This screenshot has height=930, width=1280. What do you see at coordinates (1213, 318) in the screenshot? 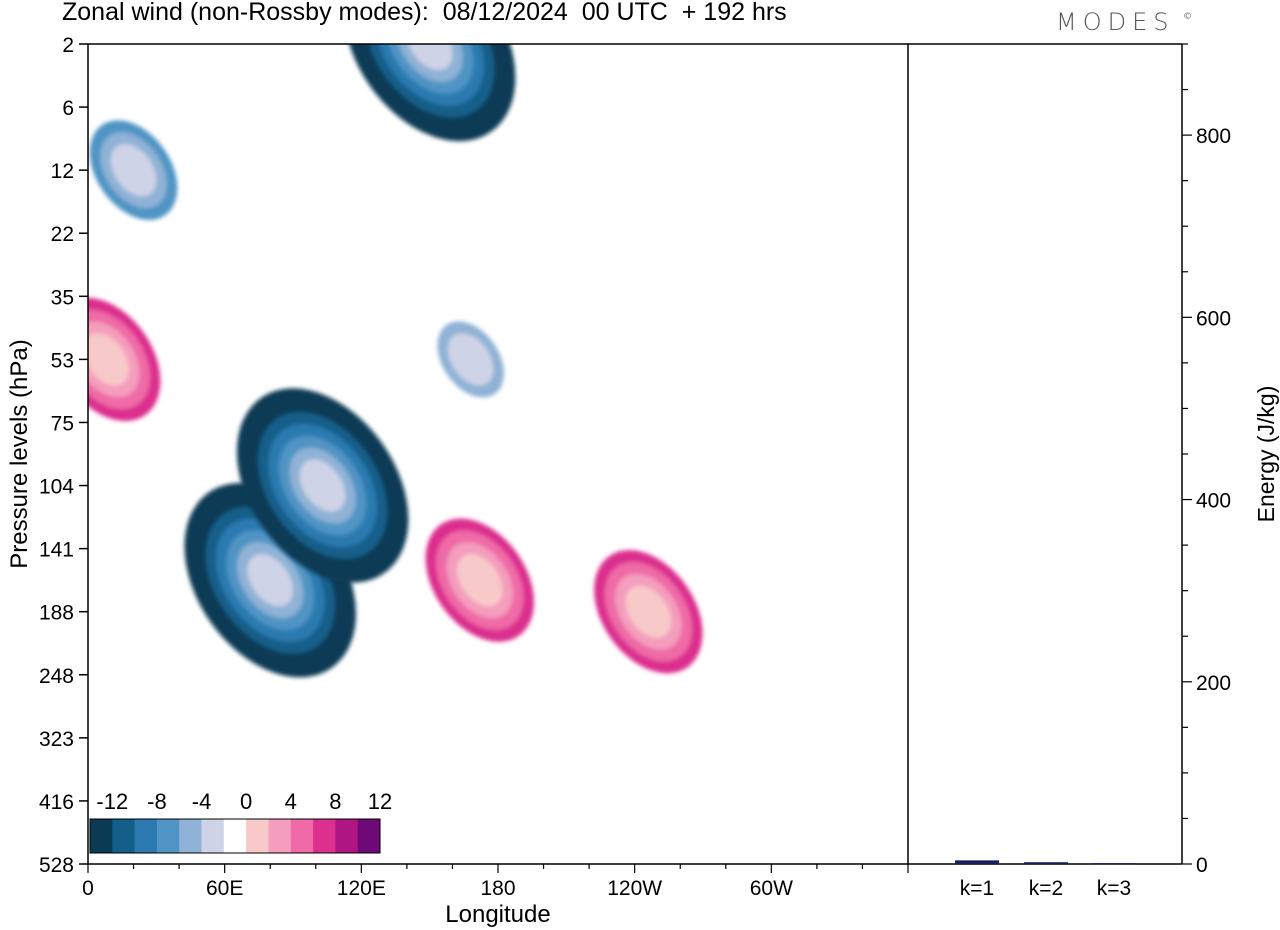
I see `energy-tick-label: 600` at bounding box center [1213, 318].